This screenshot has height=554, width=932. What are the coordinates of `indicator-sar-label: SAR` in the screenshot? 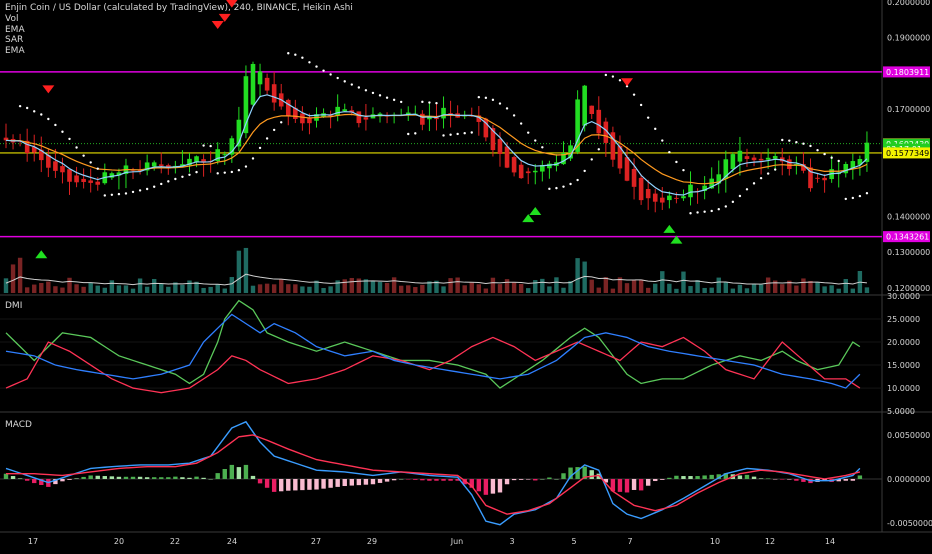 It's located at (14, 40).